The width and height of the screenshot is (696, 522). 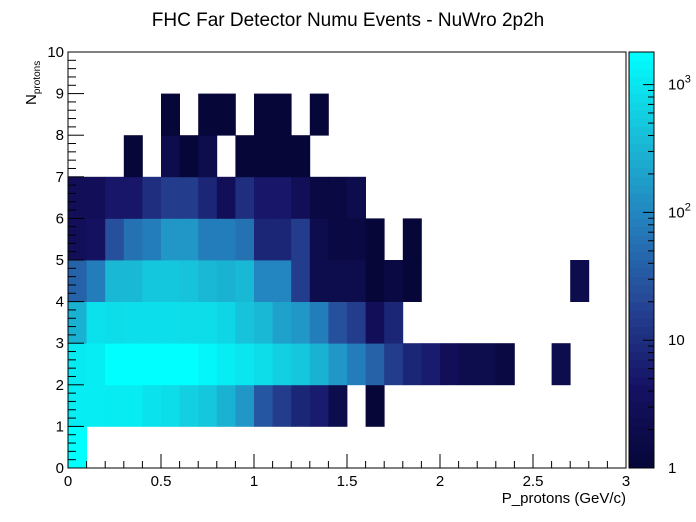 I want to click on color-bar-tick-label: 1, so click(x=672, y=468).